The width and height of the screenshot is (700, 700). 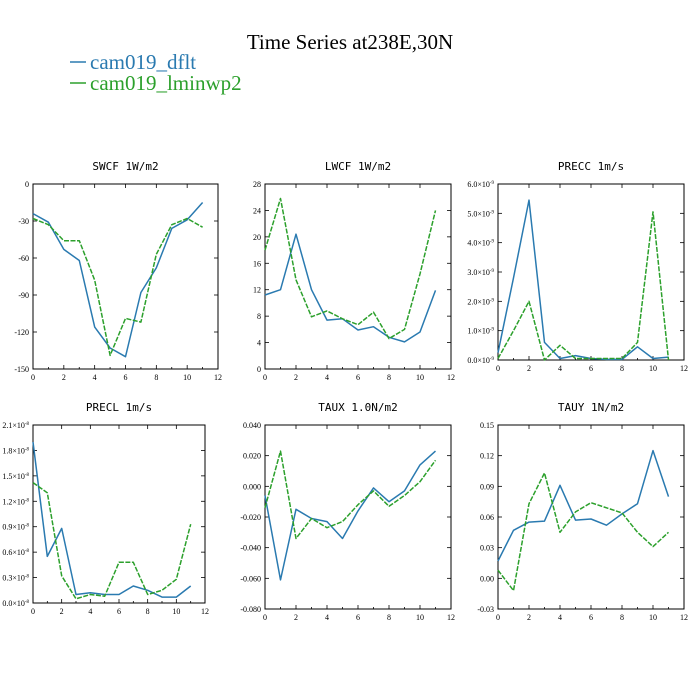 I want to click on y-tick-label: -120, so click(x=21, y=332).